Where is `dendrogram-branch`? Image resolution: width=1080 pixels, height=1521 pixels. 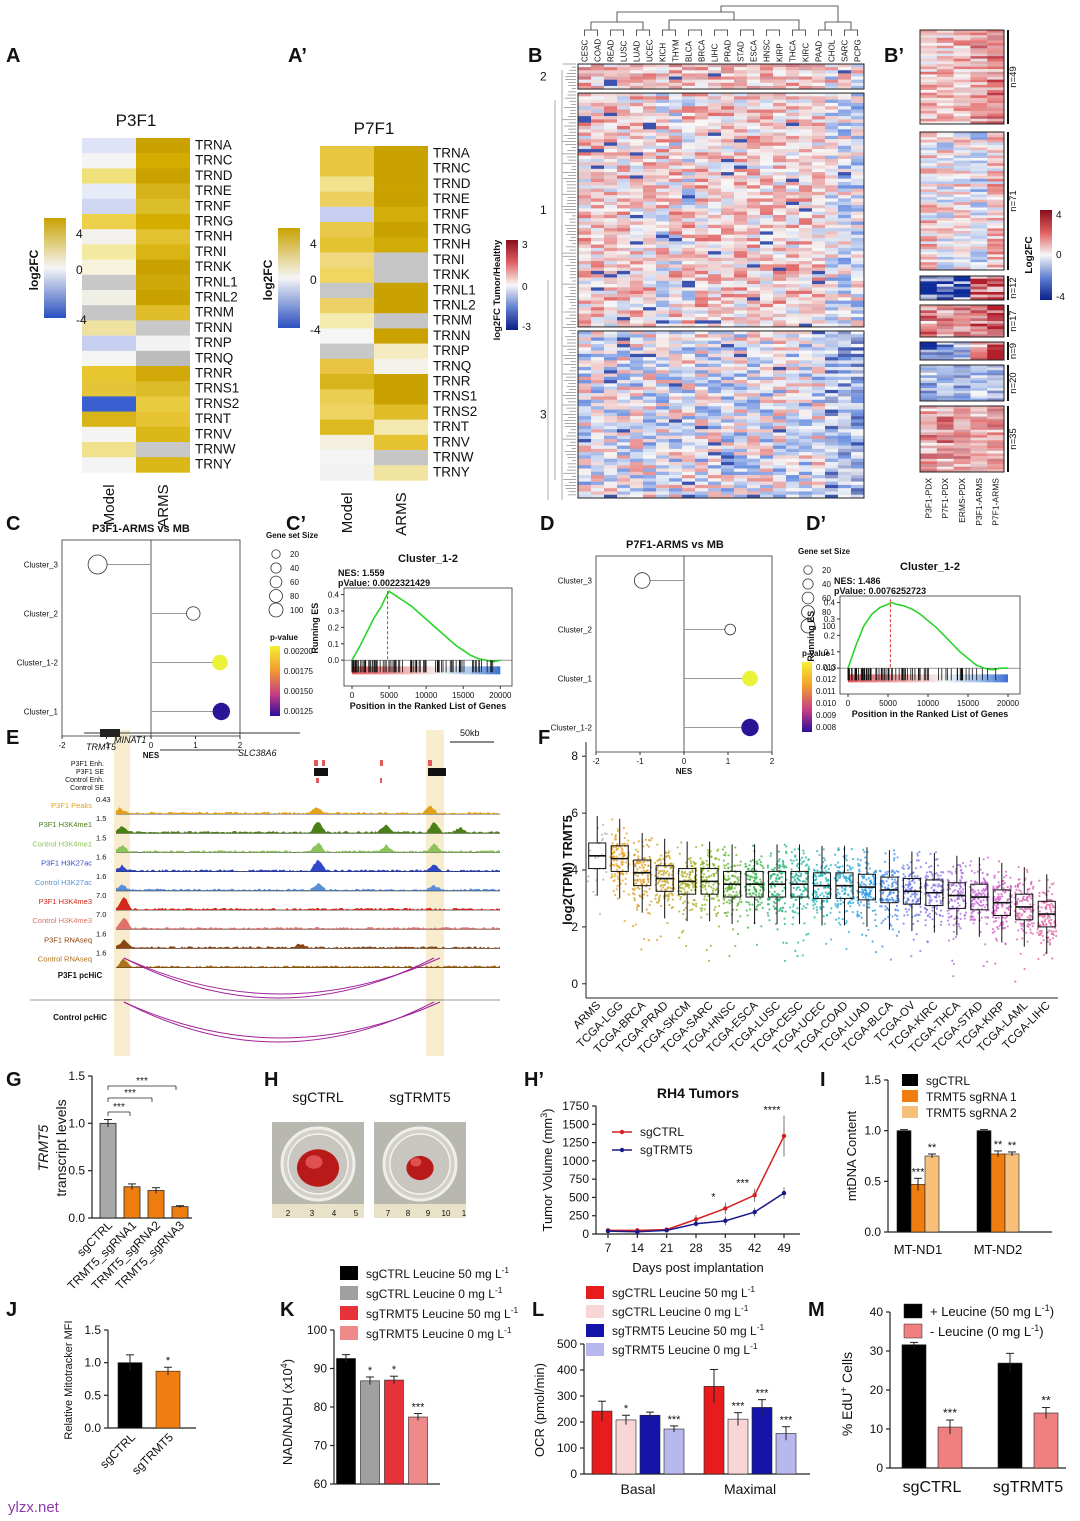
dendrogram-branch is located at coordinates (669, 32).